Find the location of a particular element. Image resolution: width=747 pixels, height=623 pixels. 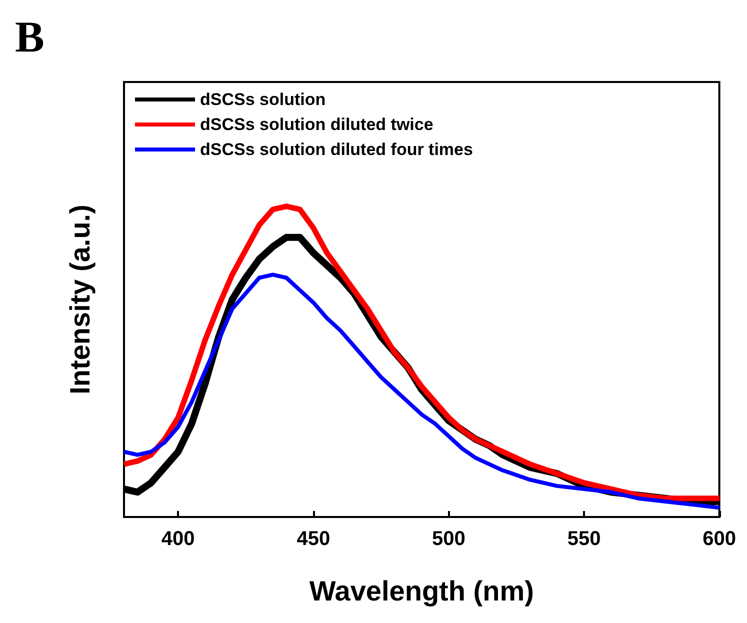

x-tick-label: 600 is located at coordinates (719, 539).